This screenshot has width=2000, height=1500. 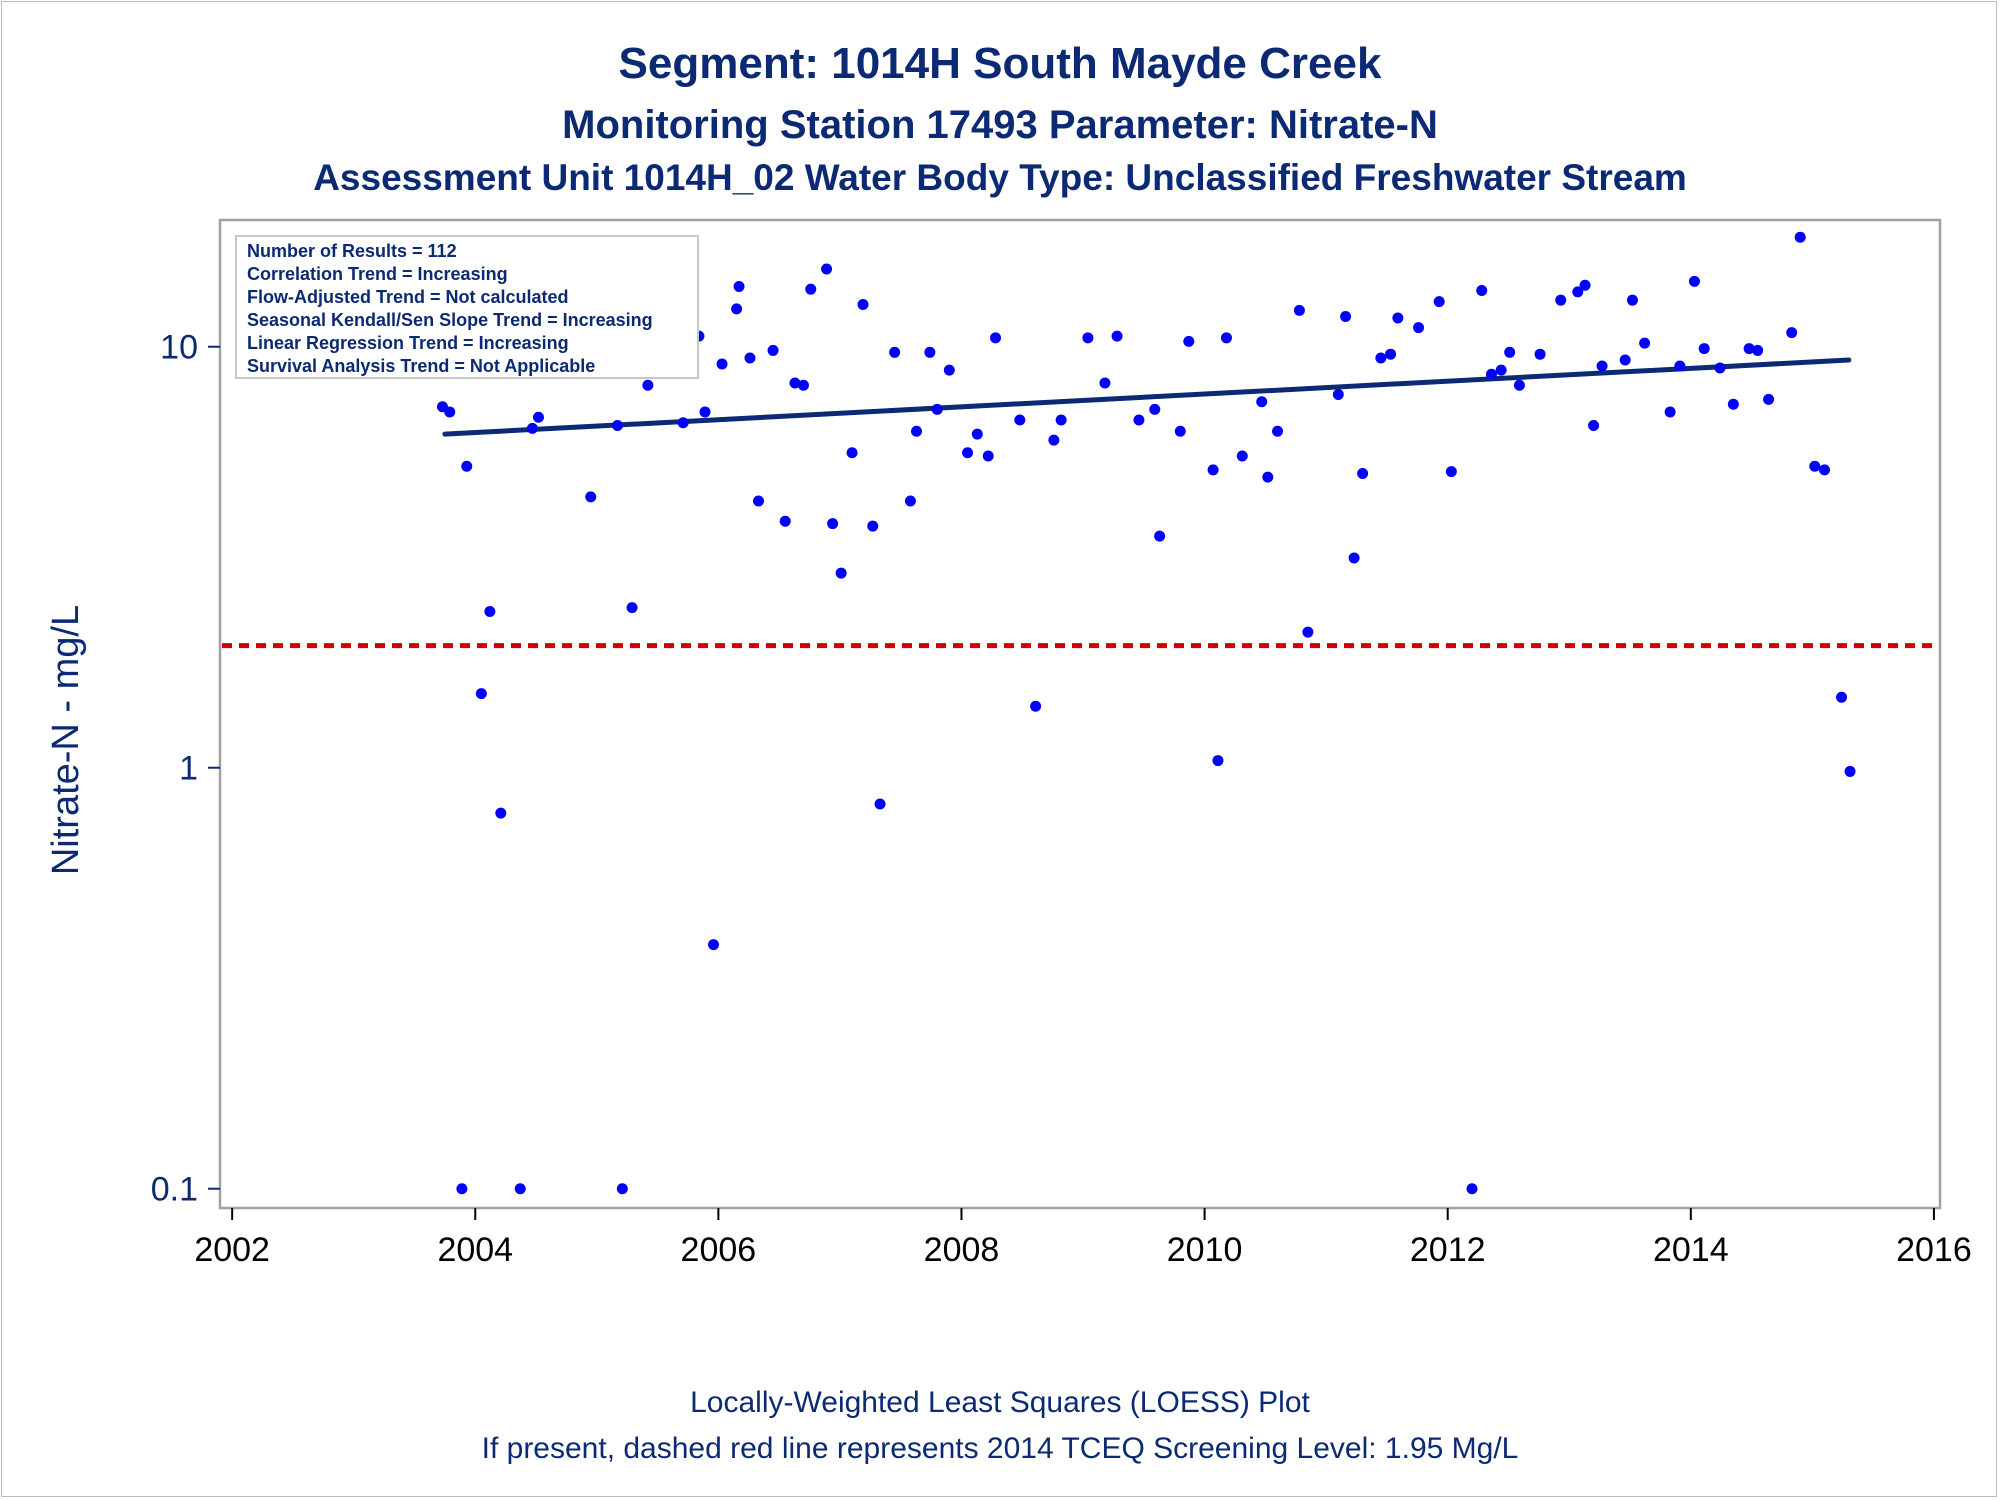 What do you see at coordinates (179, 348) in the screenshot?
I see `y-tick-label: 10` at bounding box center [179, 348].